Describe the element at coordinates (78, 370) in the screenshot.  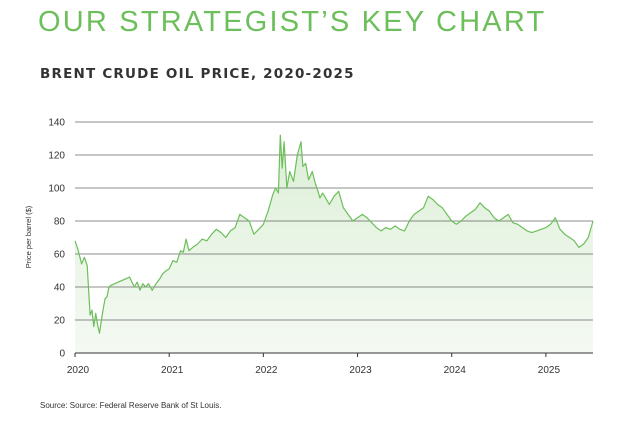
I see `x-tick-label: 2020` at that location.